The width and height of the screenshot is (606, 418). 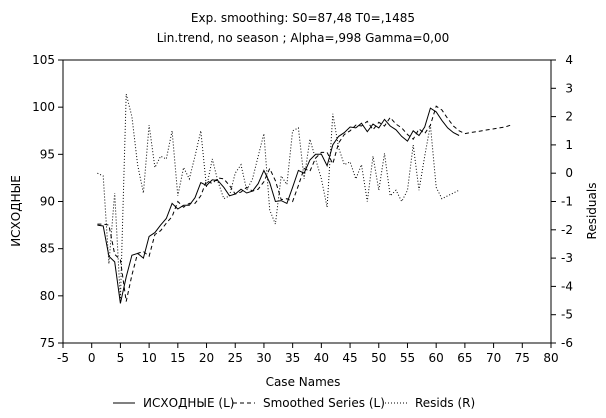 I want to click on x-tick-label: 40, so click(x=321, y=358).